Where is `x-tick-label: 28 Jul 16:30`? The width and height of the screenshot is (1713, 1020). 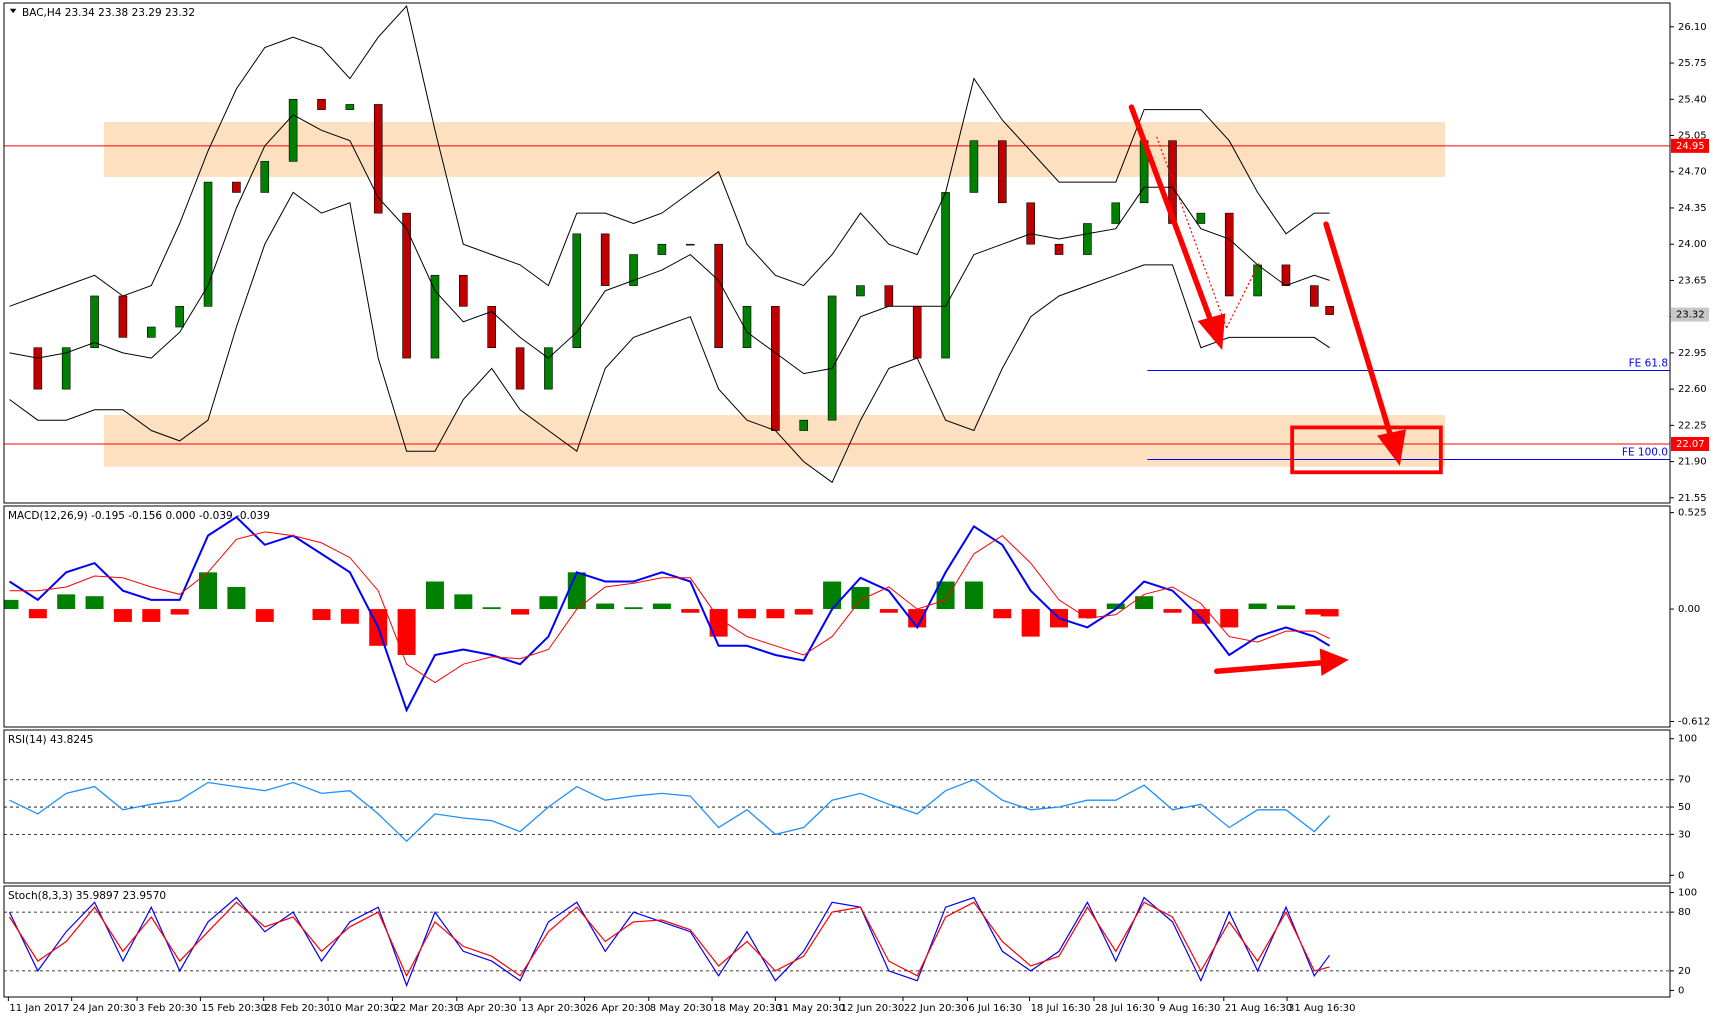
x-tick-label: 28 Jul 16:30 is located at coordinates (1125, 1008).